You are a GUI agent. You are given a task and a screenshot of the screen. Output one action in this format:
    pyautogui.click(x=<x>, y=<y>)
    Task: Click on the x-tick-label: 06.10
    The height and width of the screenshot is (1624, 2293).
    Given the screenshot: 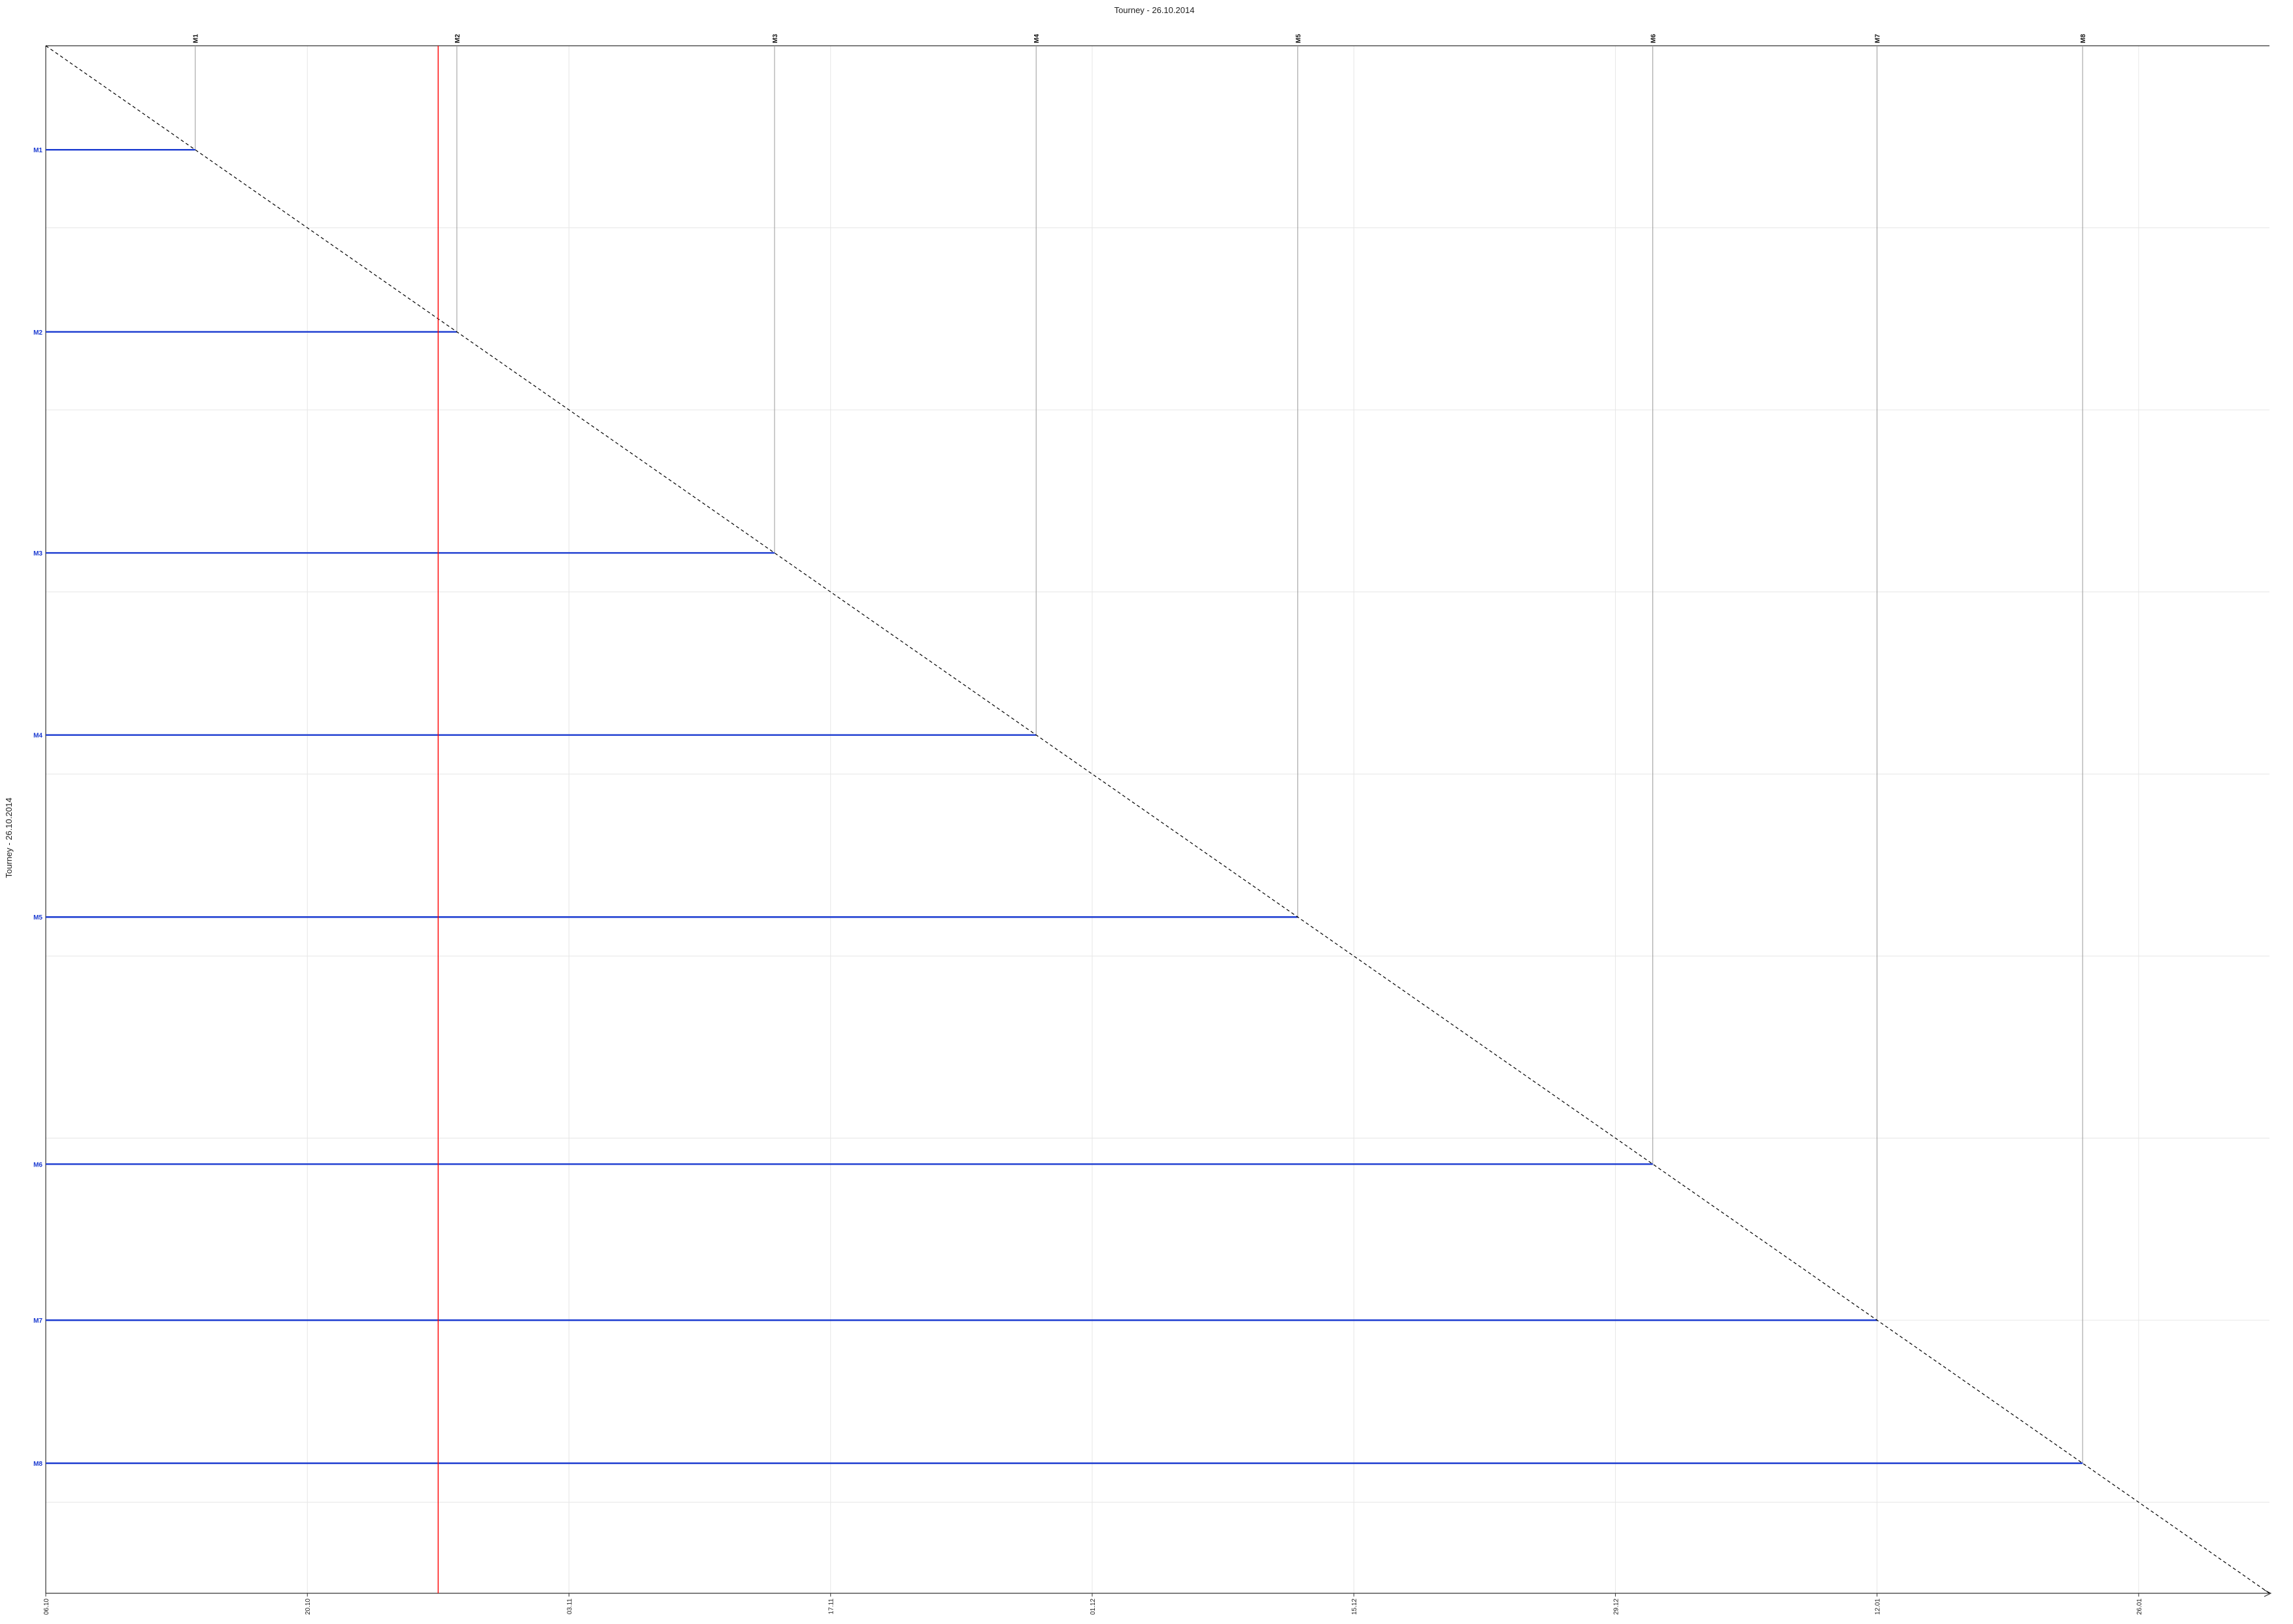 What is the action you would take?
    pyautogui.click(x=47, y=1607)
    